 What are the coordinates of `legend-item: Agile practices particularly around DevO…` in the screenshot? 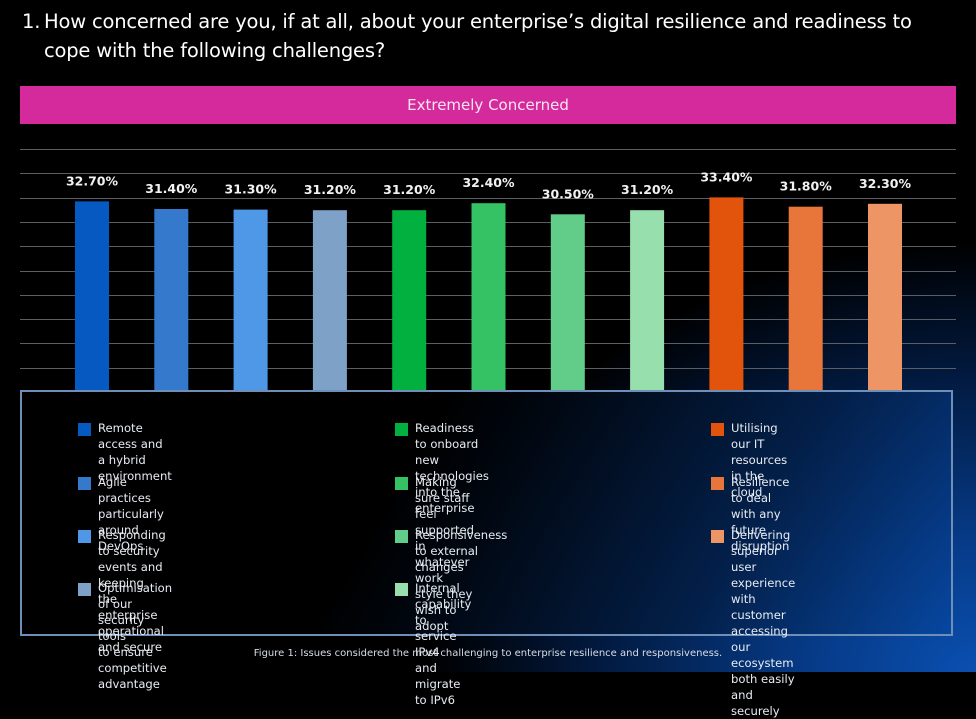 It's located at (121, 514).